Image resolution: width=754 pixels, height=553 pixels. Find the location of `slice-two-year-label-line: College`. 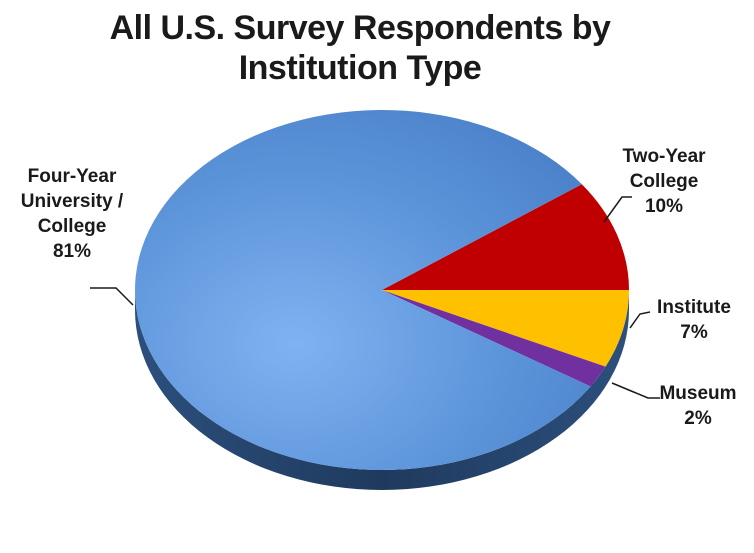

slice-two-year-label-line: College is located at coordinates (664, 181).